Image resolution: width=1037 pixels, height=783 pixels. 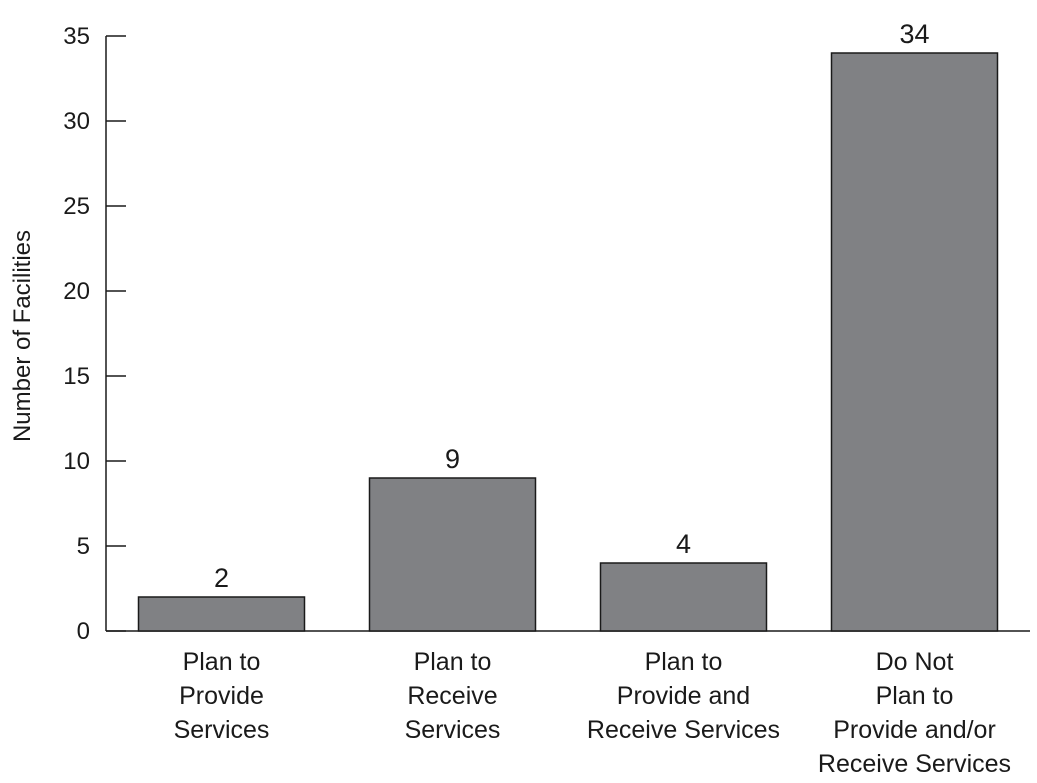 What do you see at coordinates (76, 206) in the screenshot?
I see `y-tick-label: 25` at bounding box center [76, 206].